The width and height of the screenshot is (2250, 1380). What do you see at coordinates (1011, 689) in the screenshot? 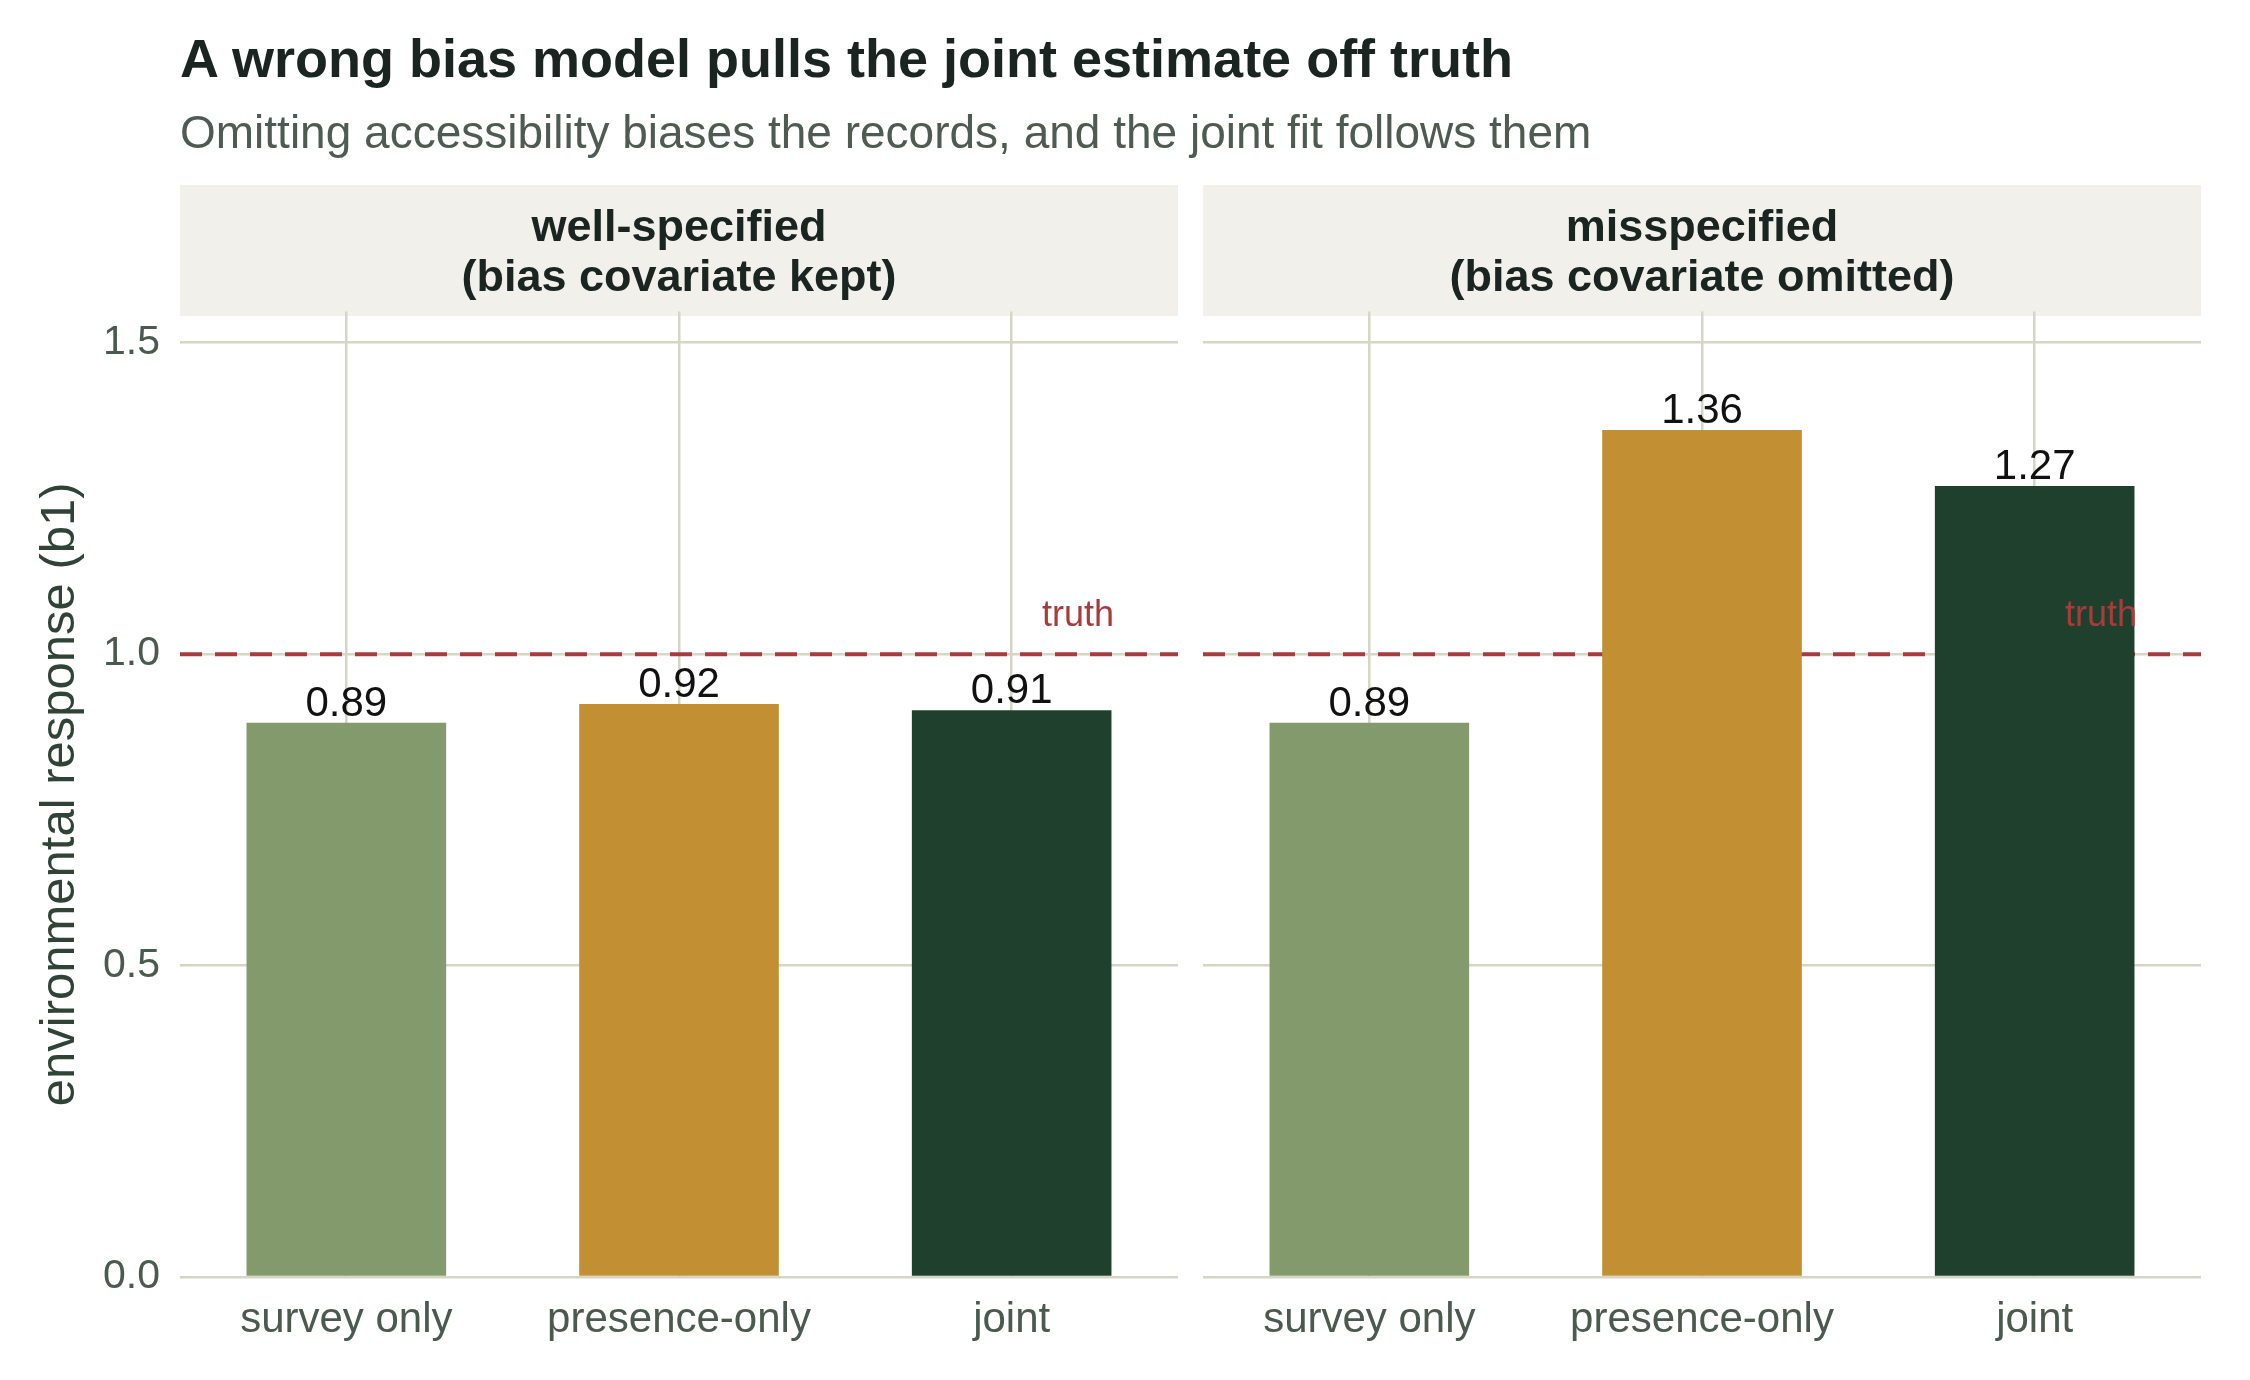
I see `data-label: 0.91` at bounding box center [1011, 689].